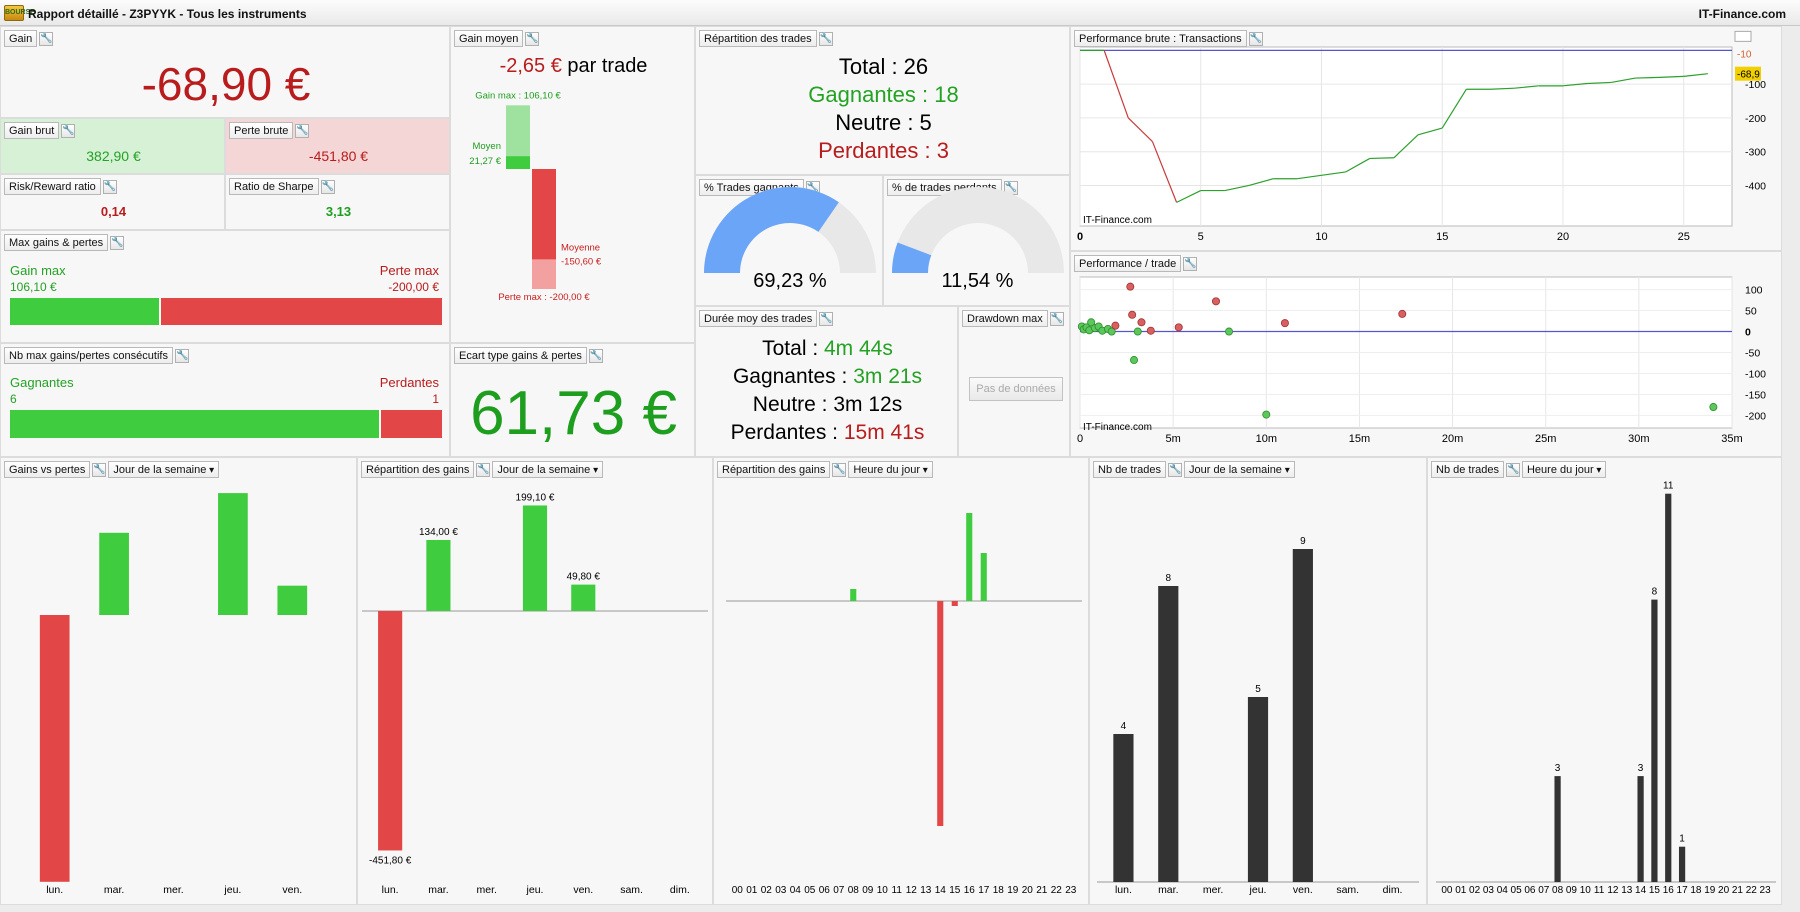 The width and height of the screenshot is (1800, 912). I want to click on consecutive-title: Nb max gains/pertes consécutifs, so click(88, 355).